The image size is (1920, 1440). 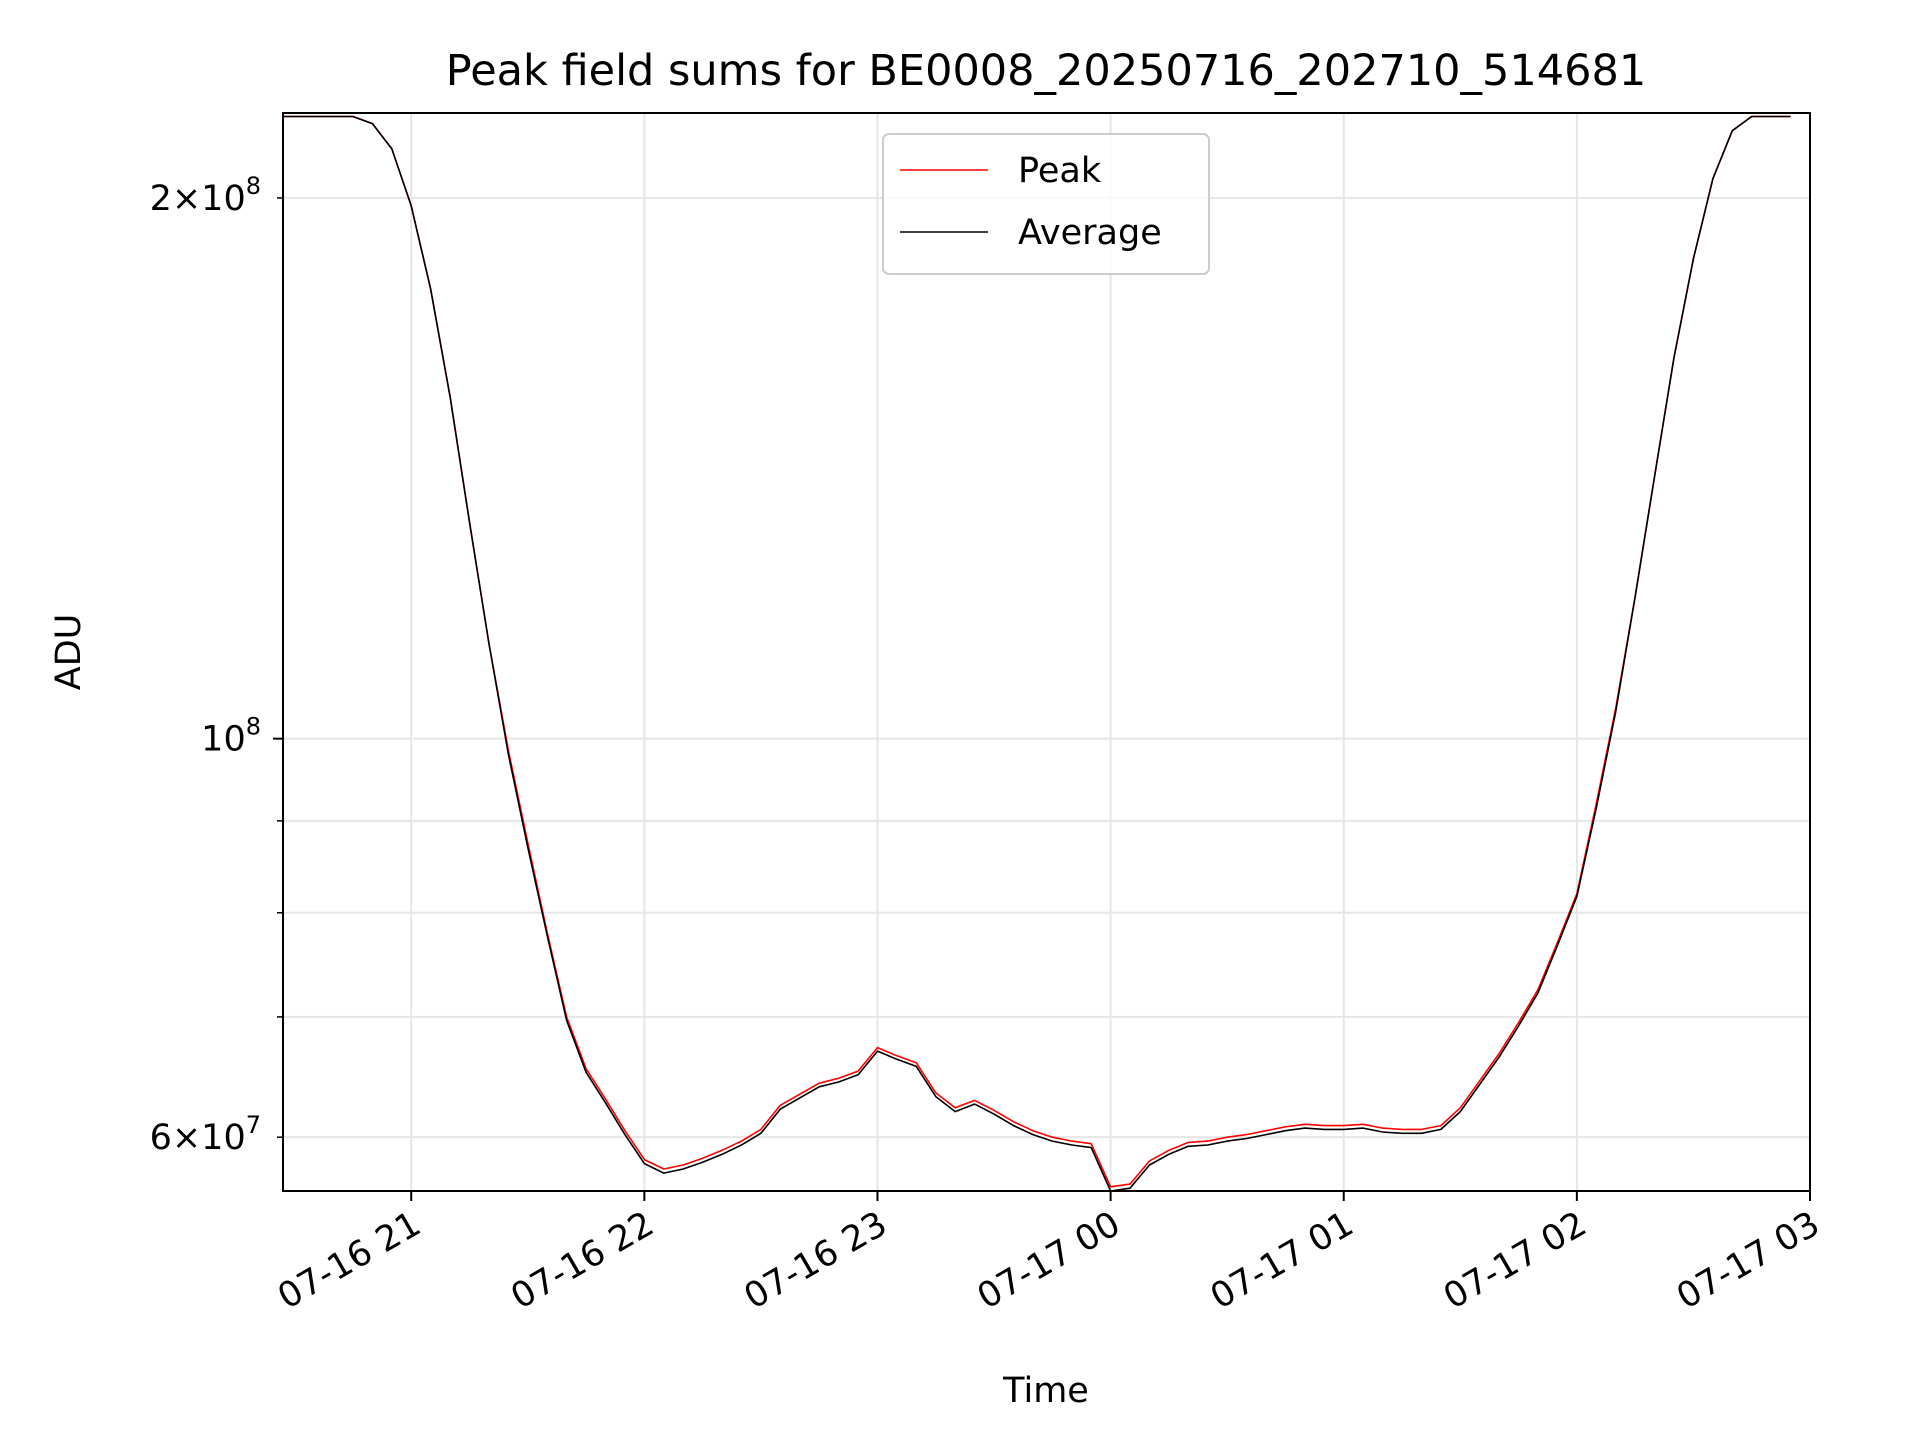 What do you see at coordinates (205, 1134) in the screenshot?
I see `y-tick-label: 6×107` at bounding box center [205, 1134].